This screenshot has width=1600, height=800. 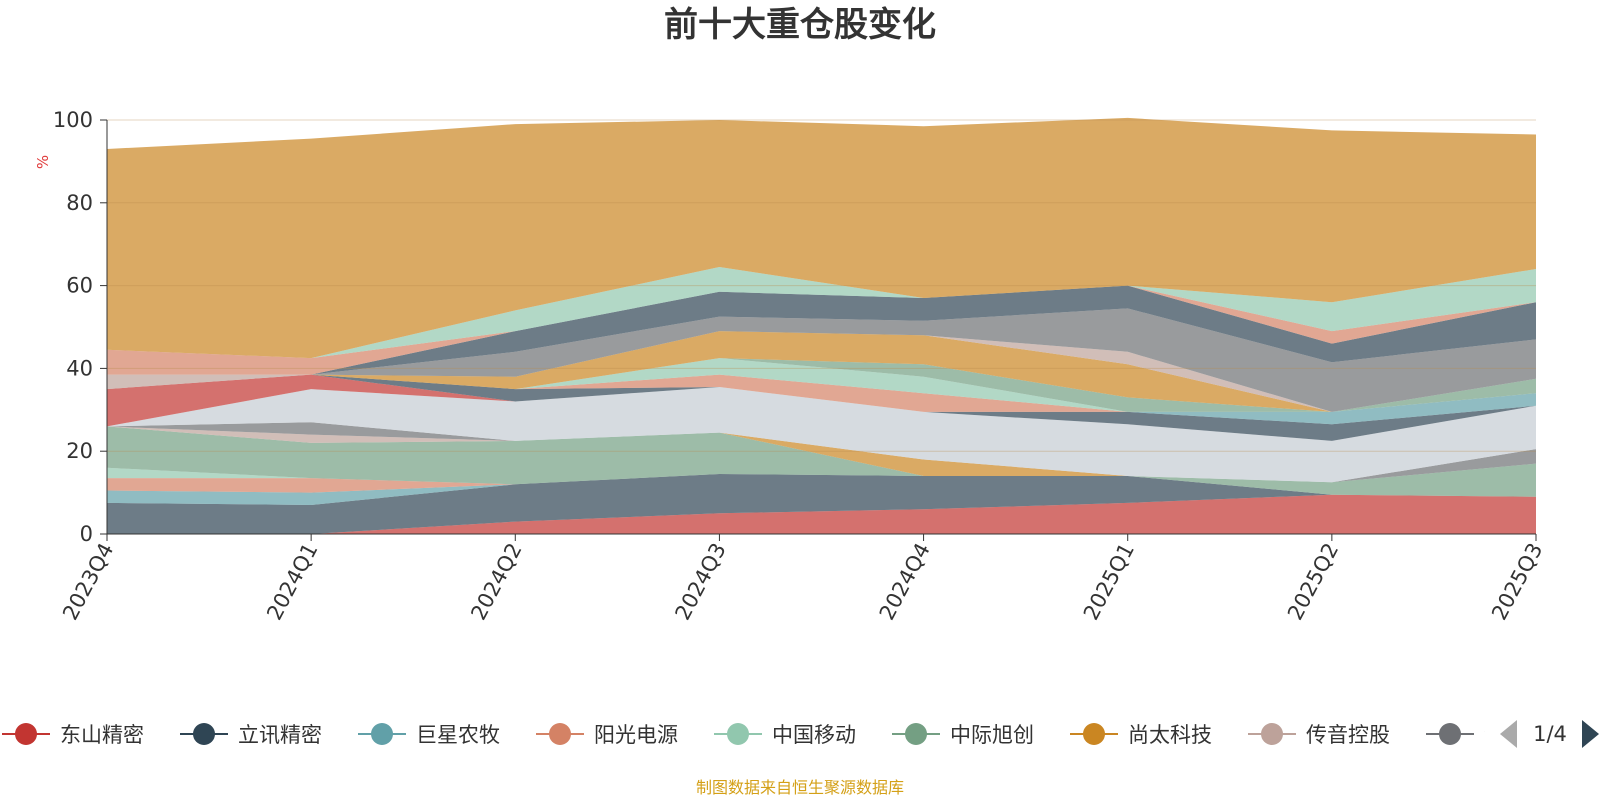 I want to click on legend-pager: 1/4, so click(x=1549, y=734).